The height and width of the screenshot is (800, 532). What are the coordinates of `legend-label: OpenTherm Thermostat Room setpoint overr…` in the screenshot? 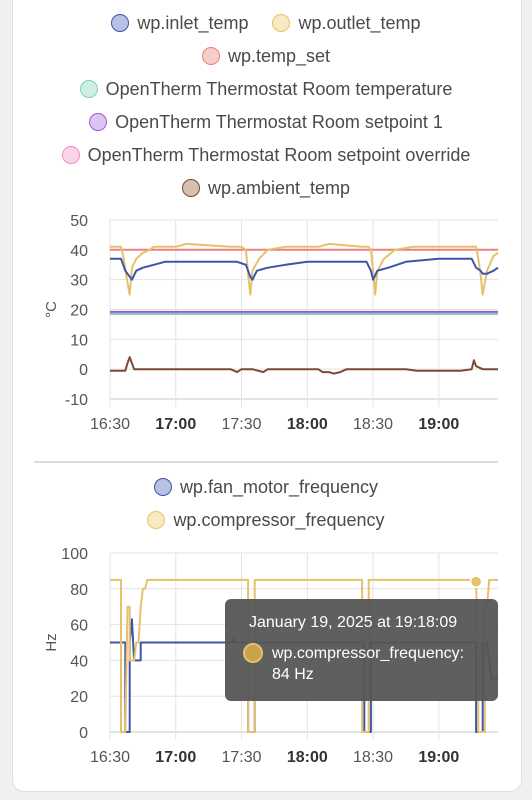 It's located at (279, 154).